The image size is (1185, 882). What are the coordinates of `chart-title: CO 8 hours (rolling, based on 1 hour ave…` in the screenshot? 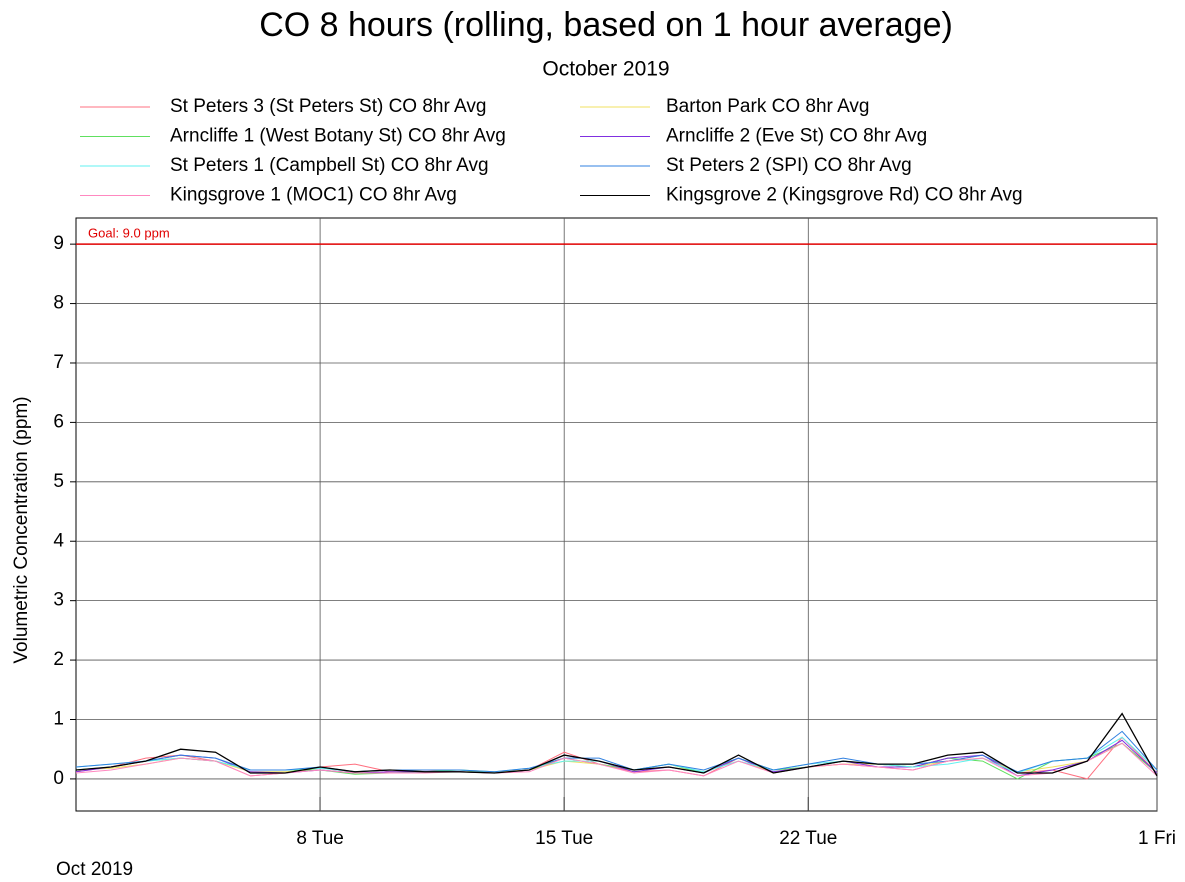 It's located at (606, 25).